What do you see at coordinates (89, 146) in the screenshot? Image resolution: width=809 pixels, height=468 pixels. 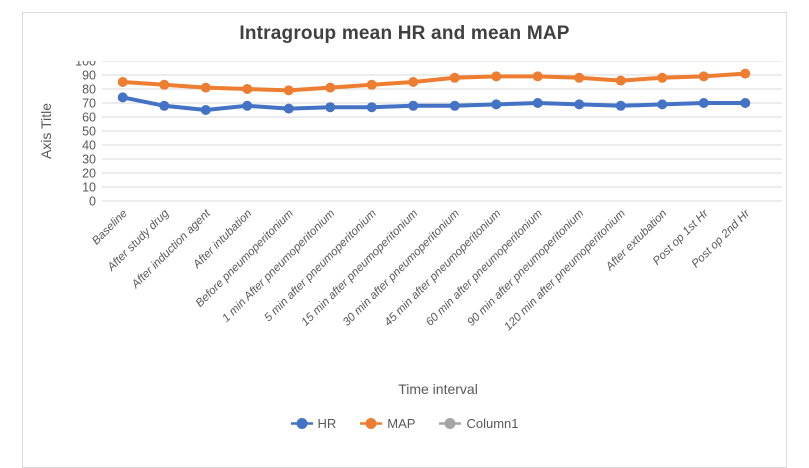 I see `y-tick-label: 40` at bounding box center [89, 146].